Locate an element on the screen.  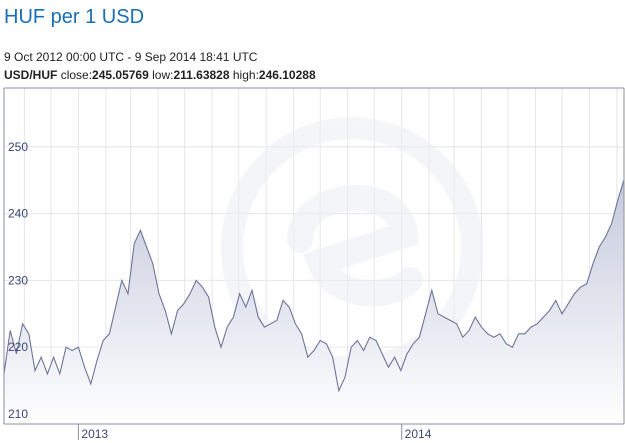
y-tick-label: 230 is located at coordinates (18, 280).